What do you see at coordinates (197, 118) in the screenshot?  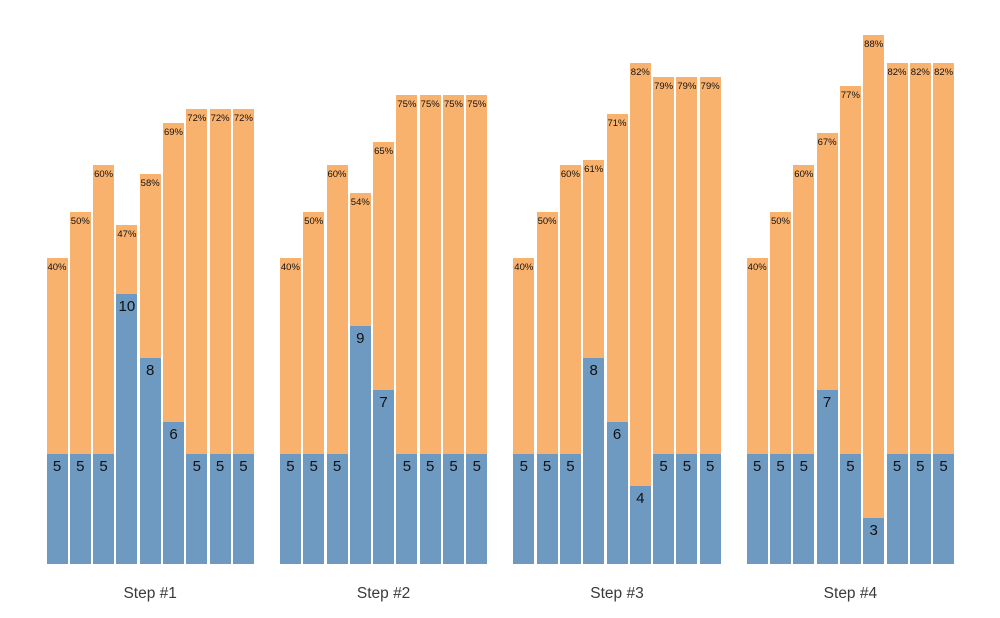 I see `bar-percent-label: 72%` at bounding box center [197, 118].